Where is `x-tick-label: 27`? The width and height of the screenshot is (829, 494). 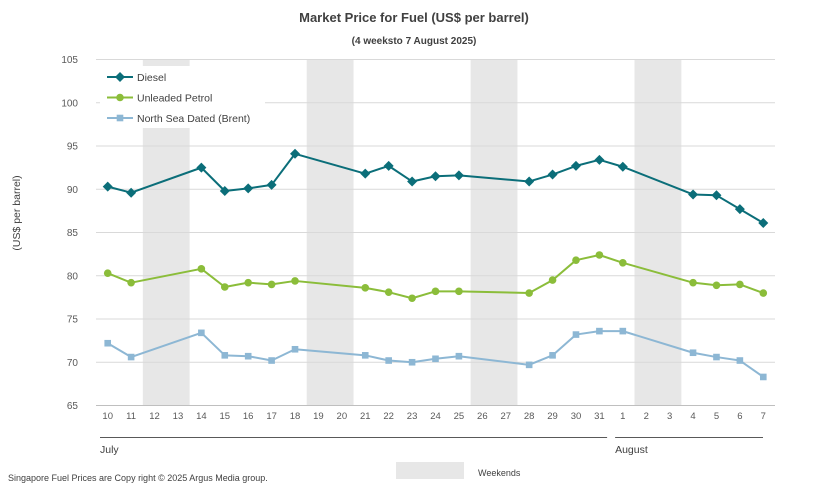
x-tick-label: 27 is located at coordinates (505, 416).